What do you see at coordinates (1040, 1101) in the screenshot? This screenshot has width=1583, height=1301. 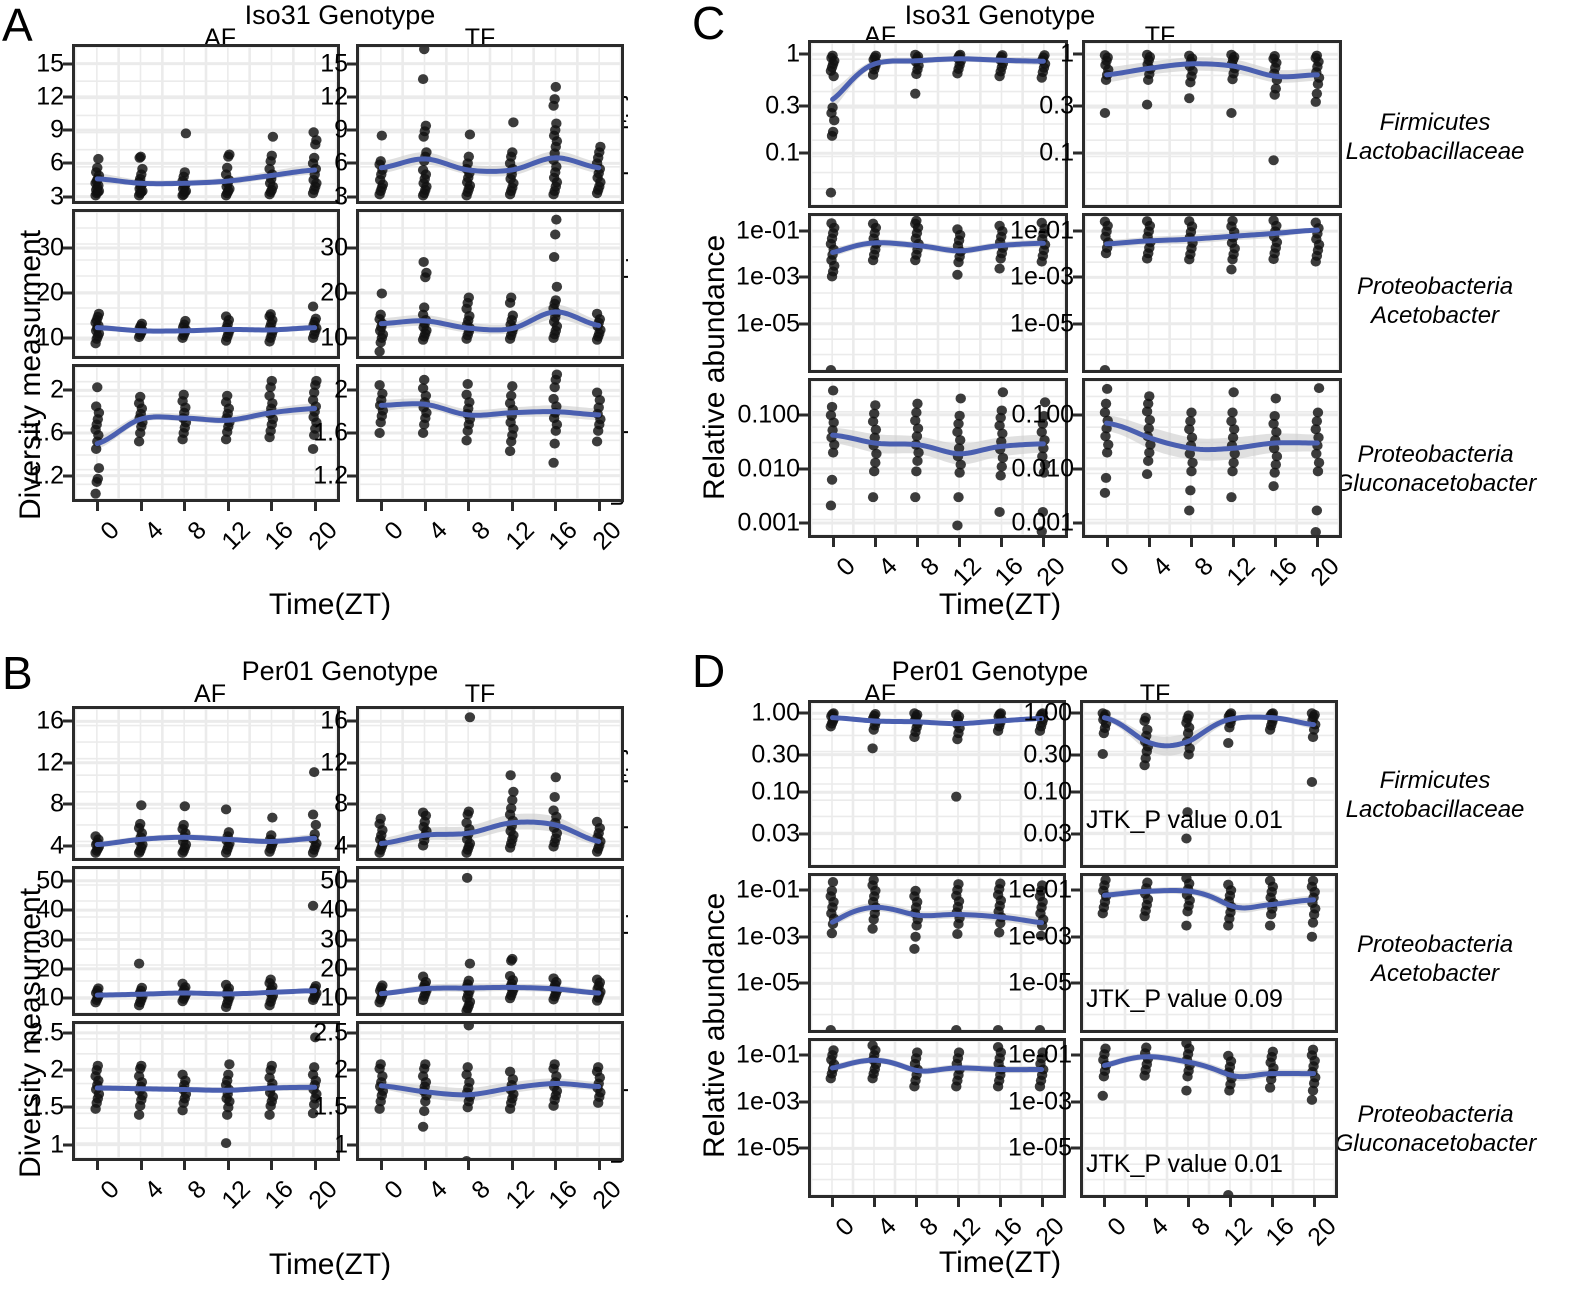 I see `y-tick-label: 1e-03` at bounding box center [1040, 1101].